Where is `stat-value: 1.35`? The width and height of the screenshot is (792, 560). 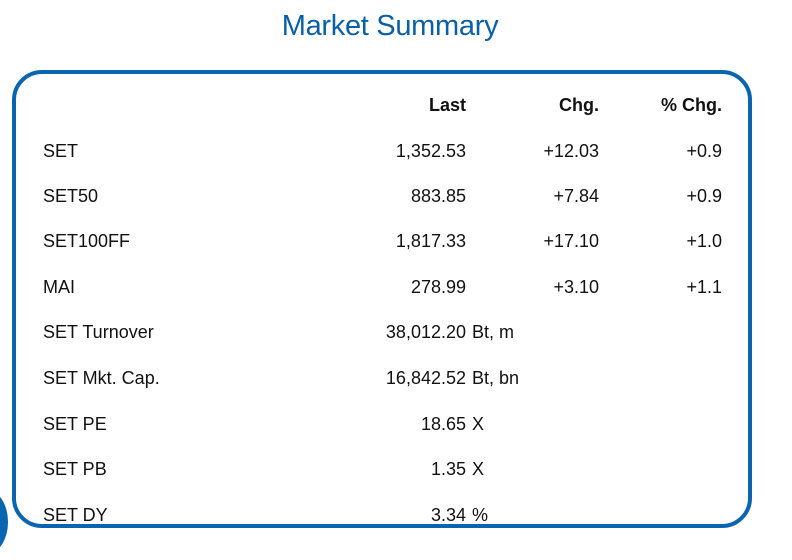
stat-value: 1.35 is located at coordinates (448, 469).